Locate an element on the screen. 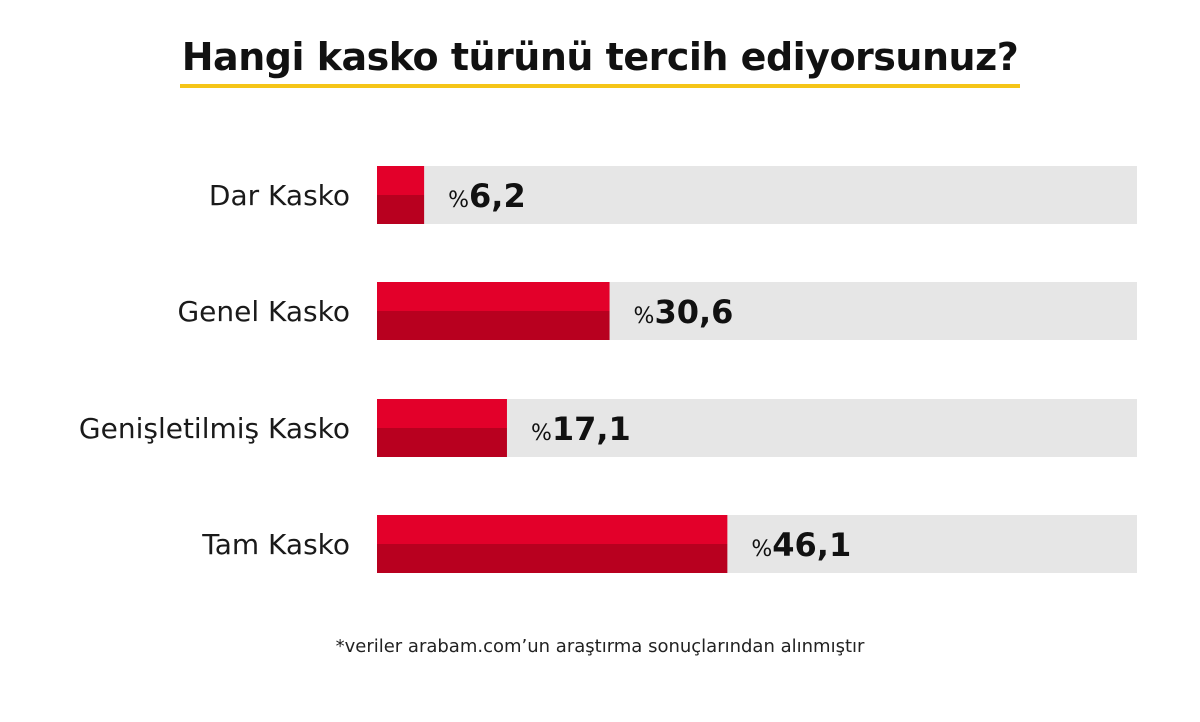  category-label: Tam Kasko is located at coordinates (275, 544).